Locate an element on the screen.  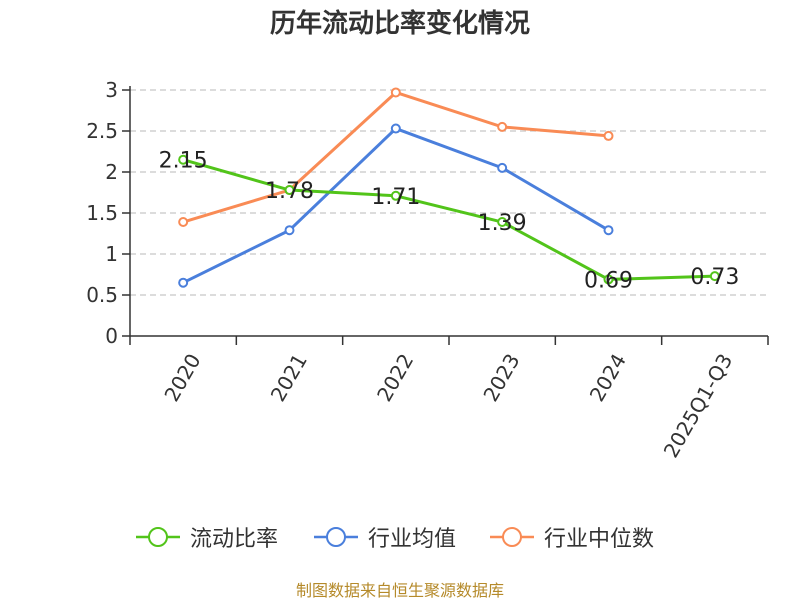
x-tick-label: 2023 is located at coordinates (501, 377).